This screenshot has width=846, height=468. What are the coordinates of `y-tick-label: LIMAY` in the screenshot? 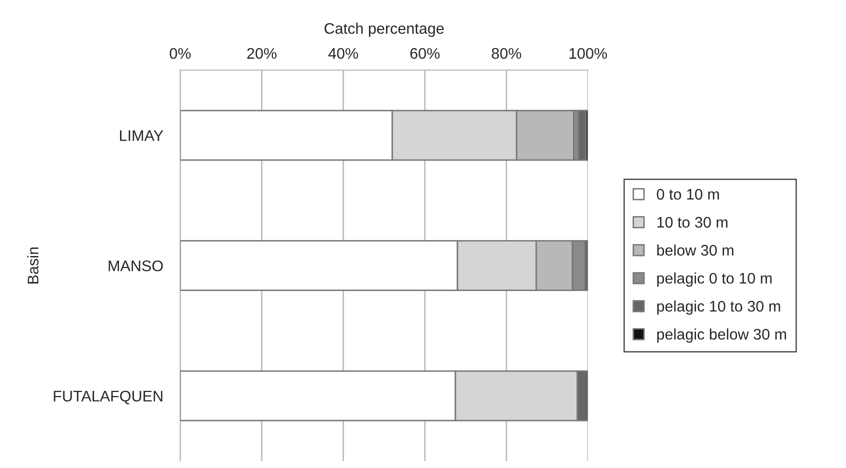 It's located at (142, 135).